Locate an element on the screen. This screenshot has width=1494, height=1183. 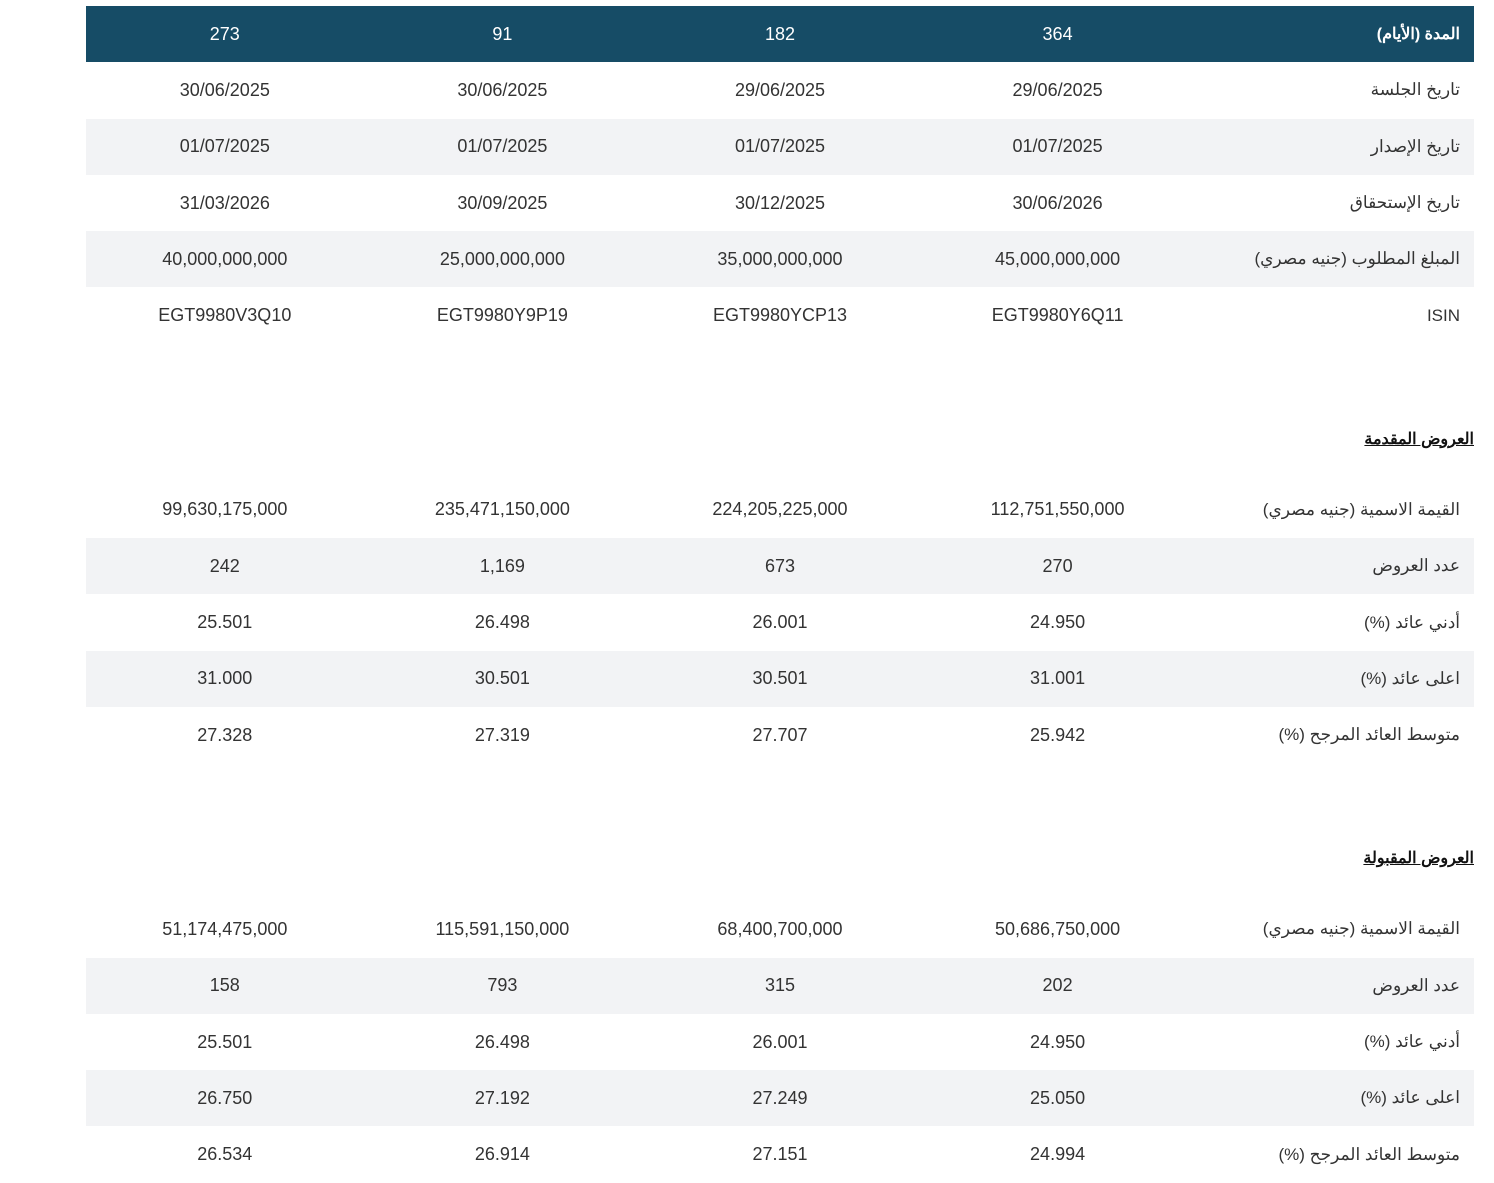
table-cell: 202 is located at coordinates (1057, 985).